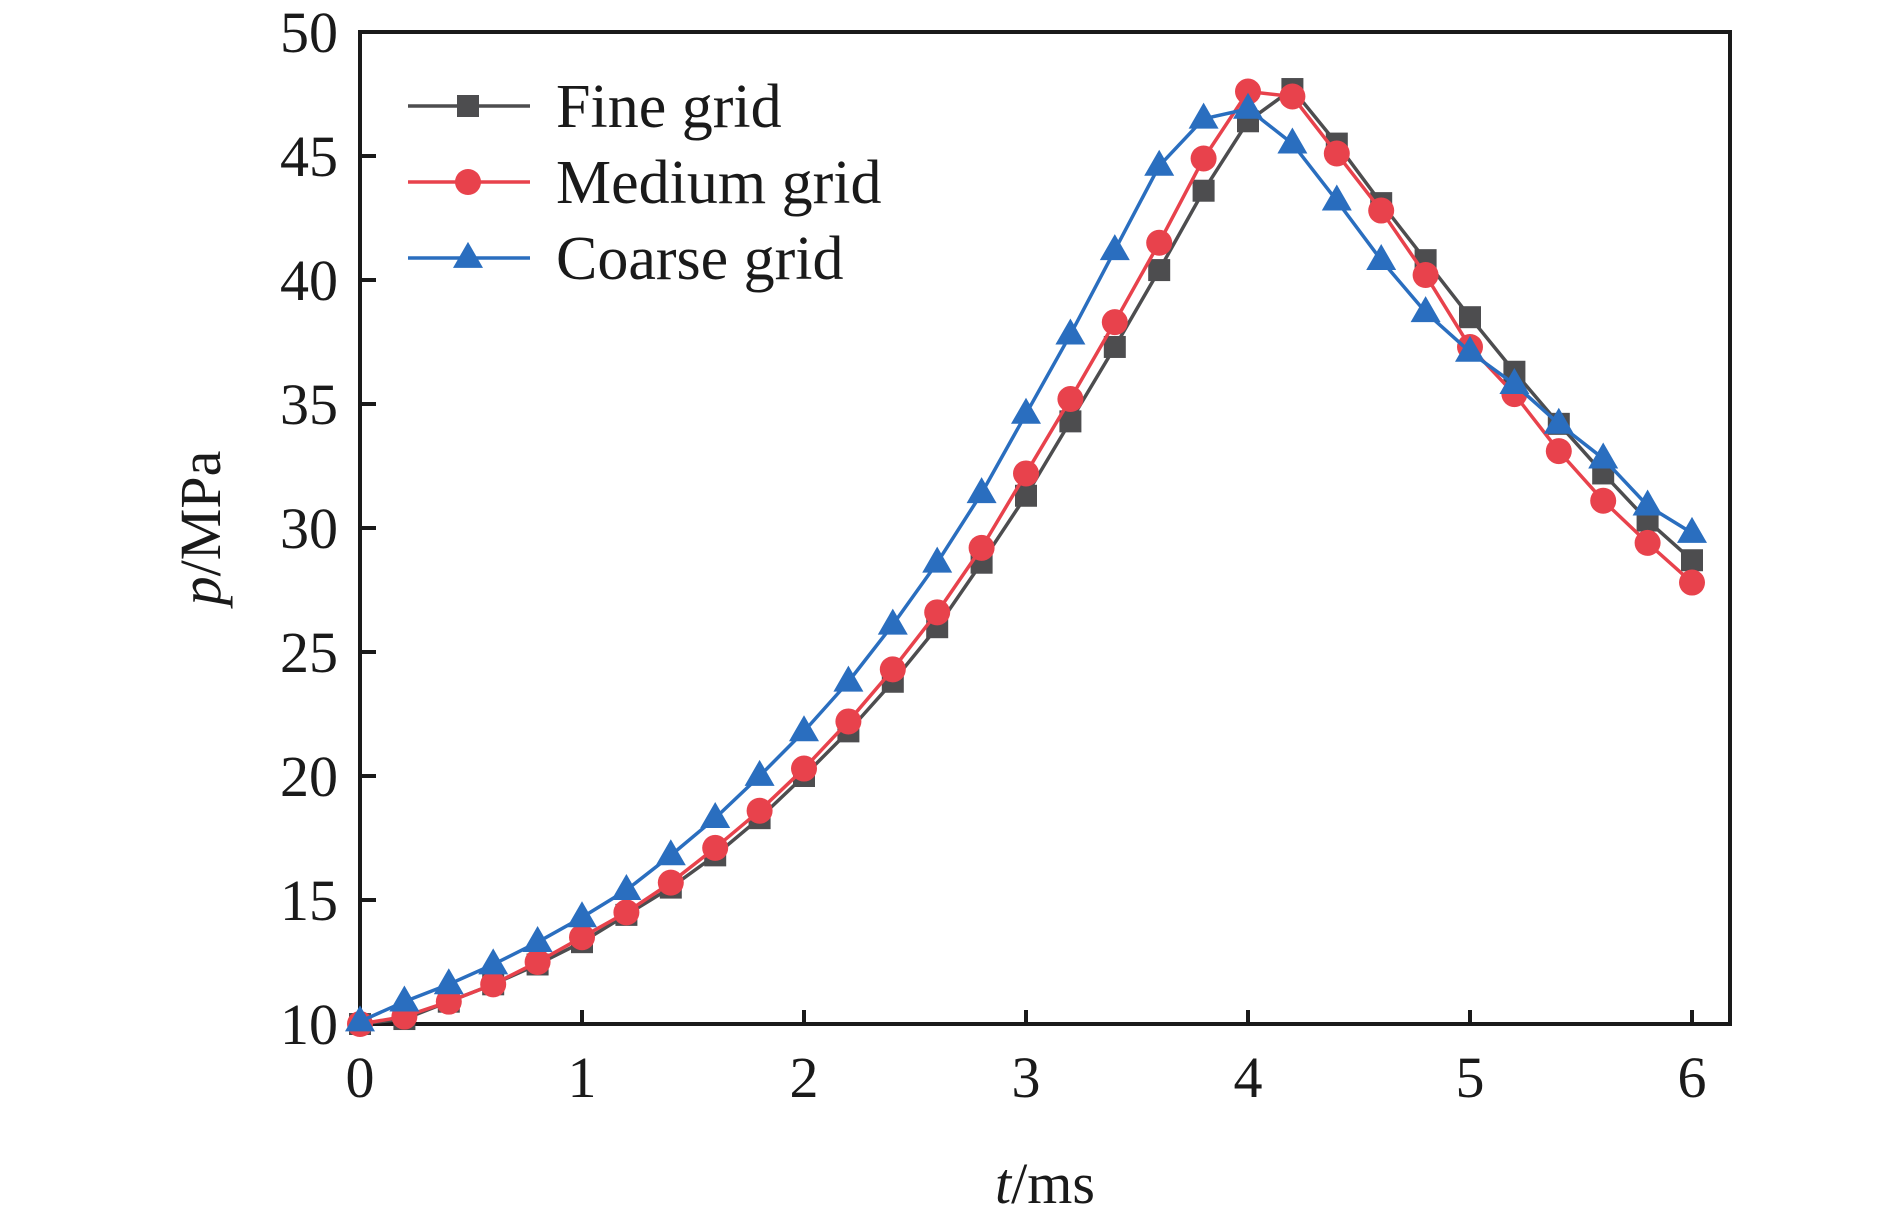 The width and height of the screenshot is (1889, 1225). Describe the element at coordinates (468, 254) in the screenshot. I see `legend-marker-triangle` at that location.